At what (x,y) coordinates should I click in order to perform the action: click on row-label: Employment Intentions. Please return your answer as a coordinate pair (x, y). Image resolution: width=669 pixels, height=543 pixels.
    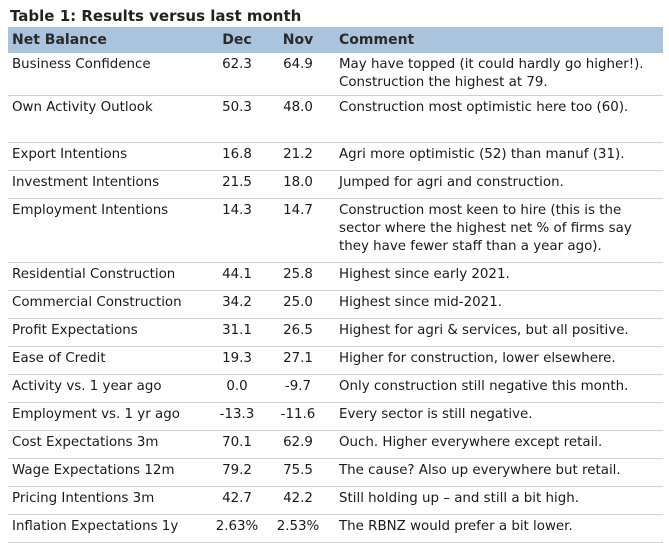
    Looking at the image, I should click on (107, 230).